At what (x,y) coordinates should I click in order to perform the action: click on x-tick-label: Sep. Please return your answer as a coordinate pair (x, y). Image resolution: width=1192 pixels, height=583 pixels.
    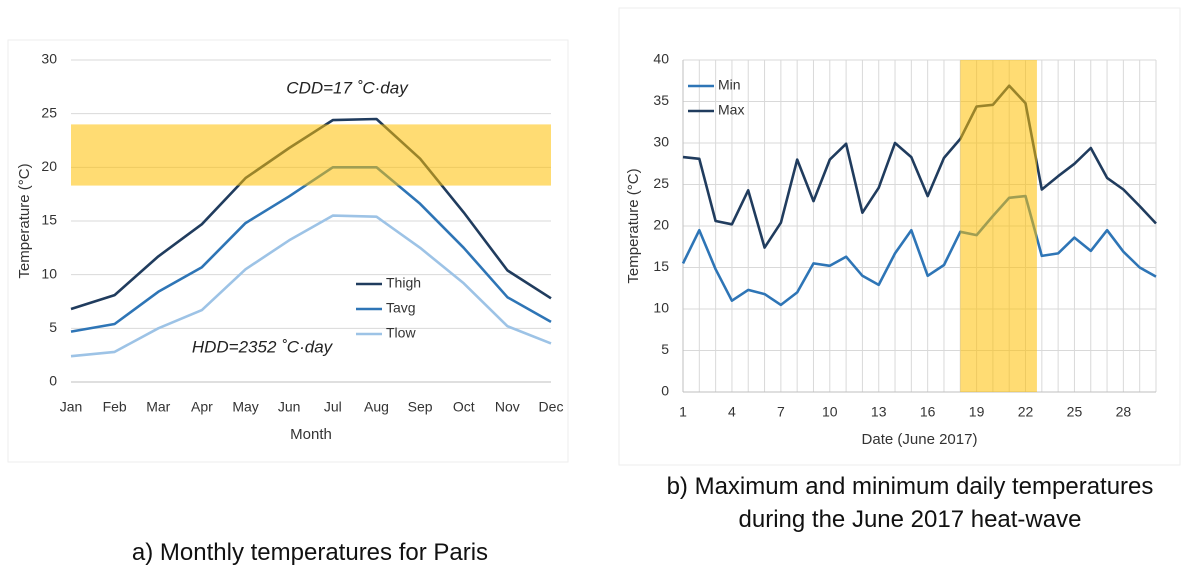
    Looking at the image, I should click on (420, 407).